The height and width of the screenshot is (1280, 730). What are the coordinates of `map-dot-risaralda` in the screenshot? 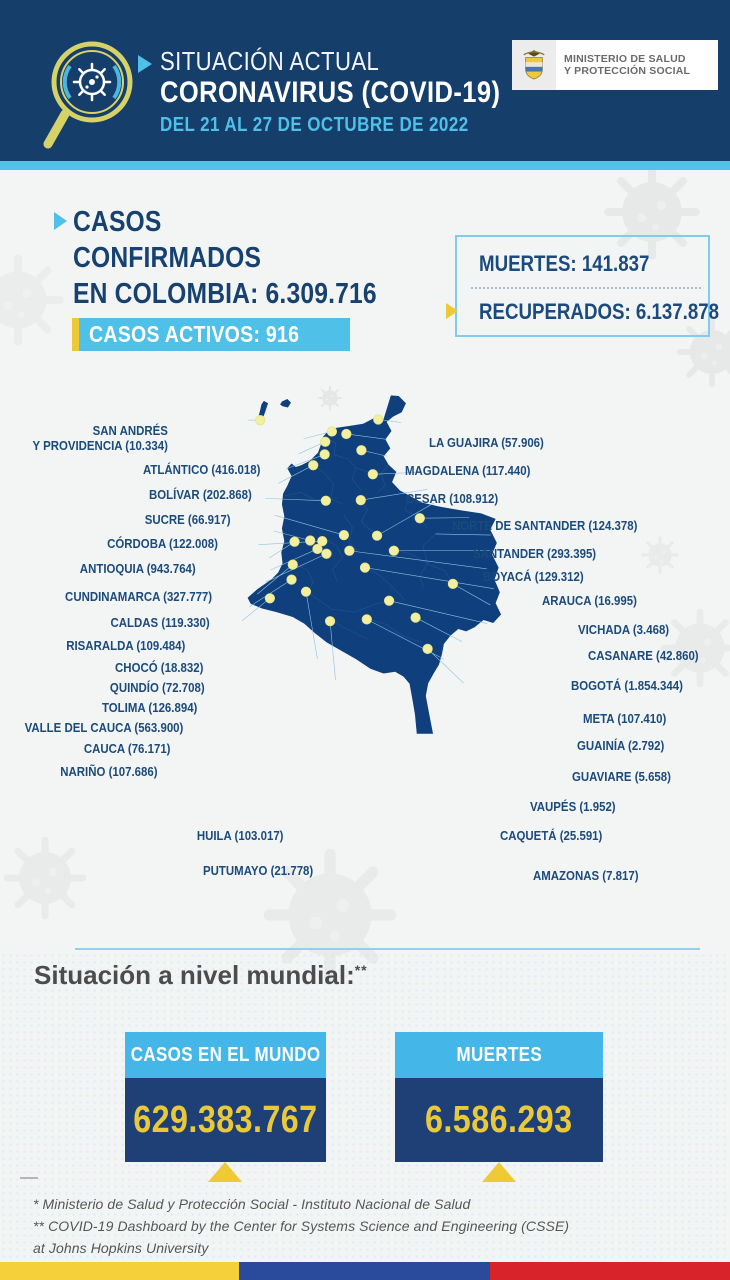 It's located at (322, 541).